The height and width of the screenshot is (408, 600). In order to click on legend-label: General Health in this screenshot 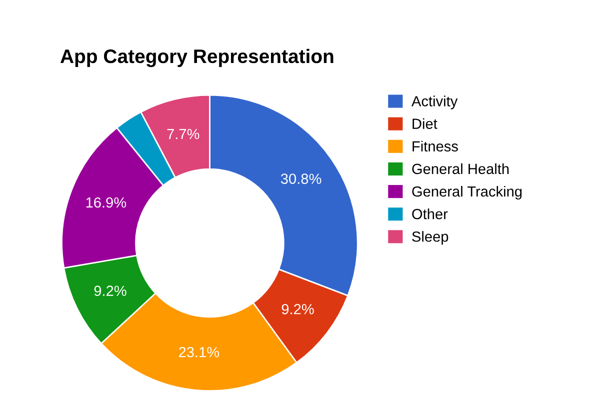, I will do `click(460, 168)`.